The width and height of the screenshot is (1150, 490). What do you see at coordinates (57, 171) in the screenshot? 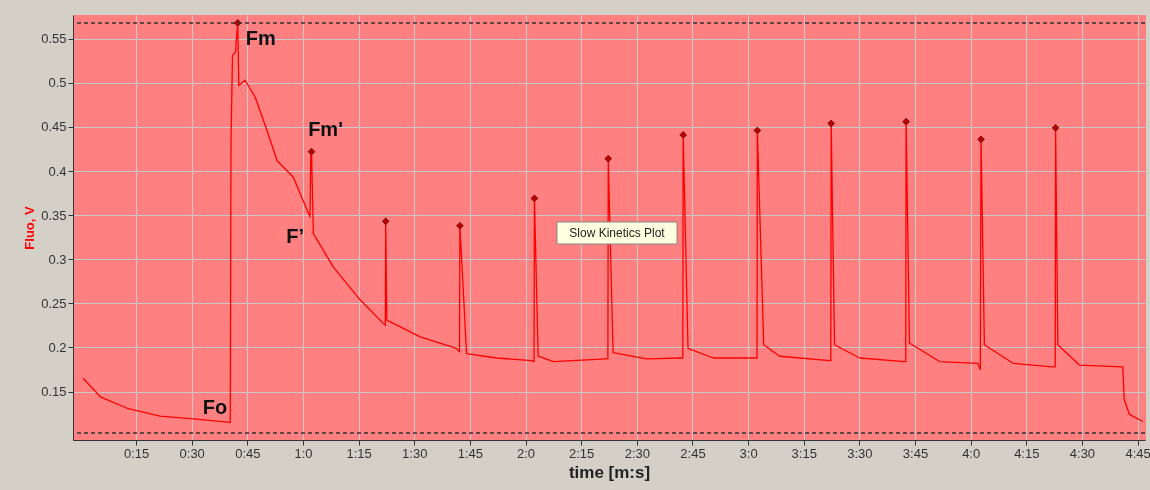
I see `y-tick-label: 0.4` at bounding box center [57, 171].